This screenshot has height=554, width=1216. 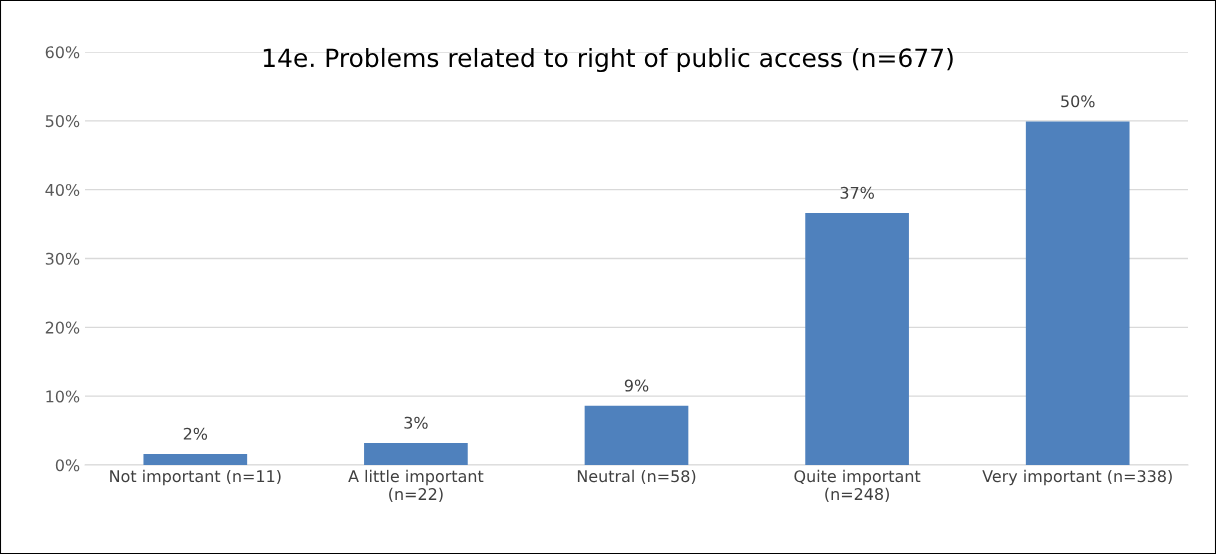 I want to click on x-tick-label: Not important (n=11), so click(x=195, y=477).